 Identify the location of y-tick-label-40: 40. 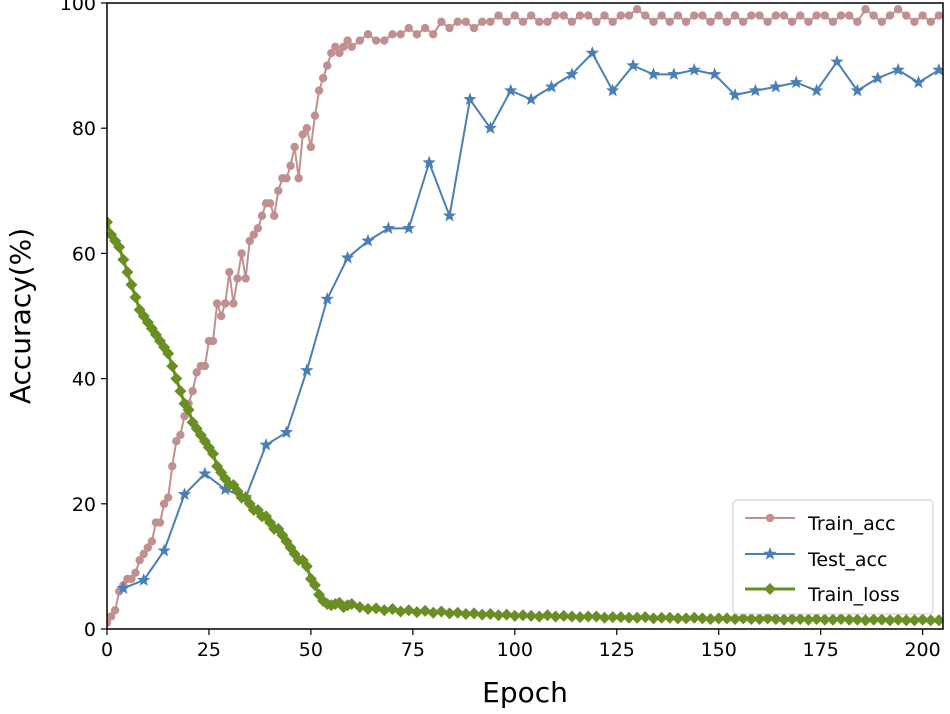
(84, 380).